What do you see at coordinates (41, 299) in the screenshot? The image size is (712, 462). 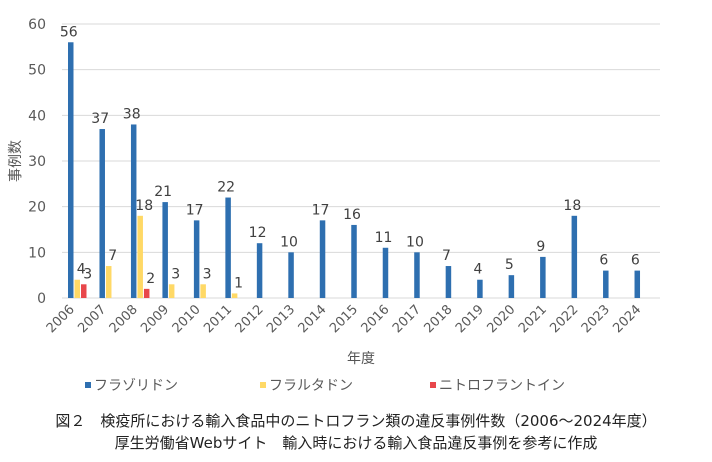 I see `y-tick-label: 0` at bounding box center [41, 299].